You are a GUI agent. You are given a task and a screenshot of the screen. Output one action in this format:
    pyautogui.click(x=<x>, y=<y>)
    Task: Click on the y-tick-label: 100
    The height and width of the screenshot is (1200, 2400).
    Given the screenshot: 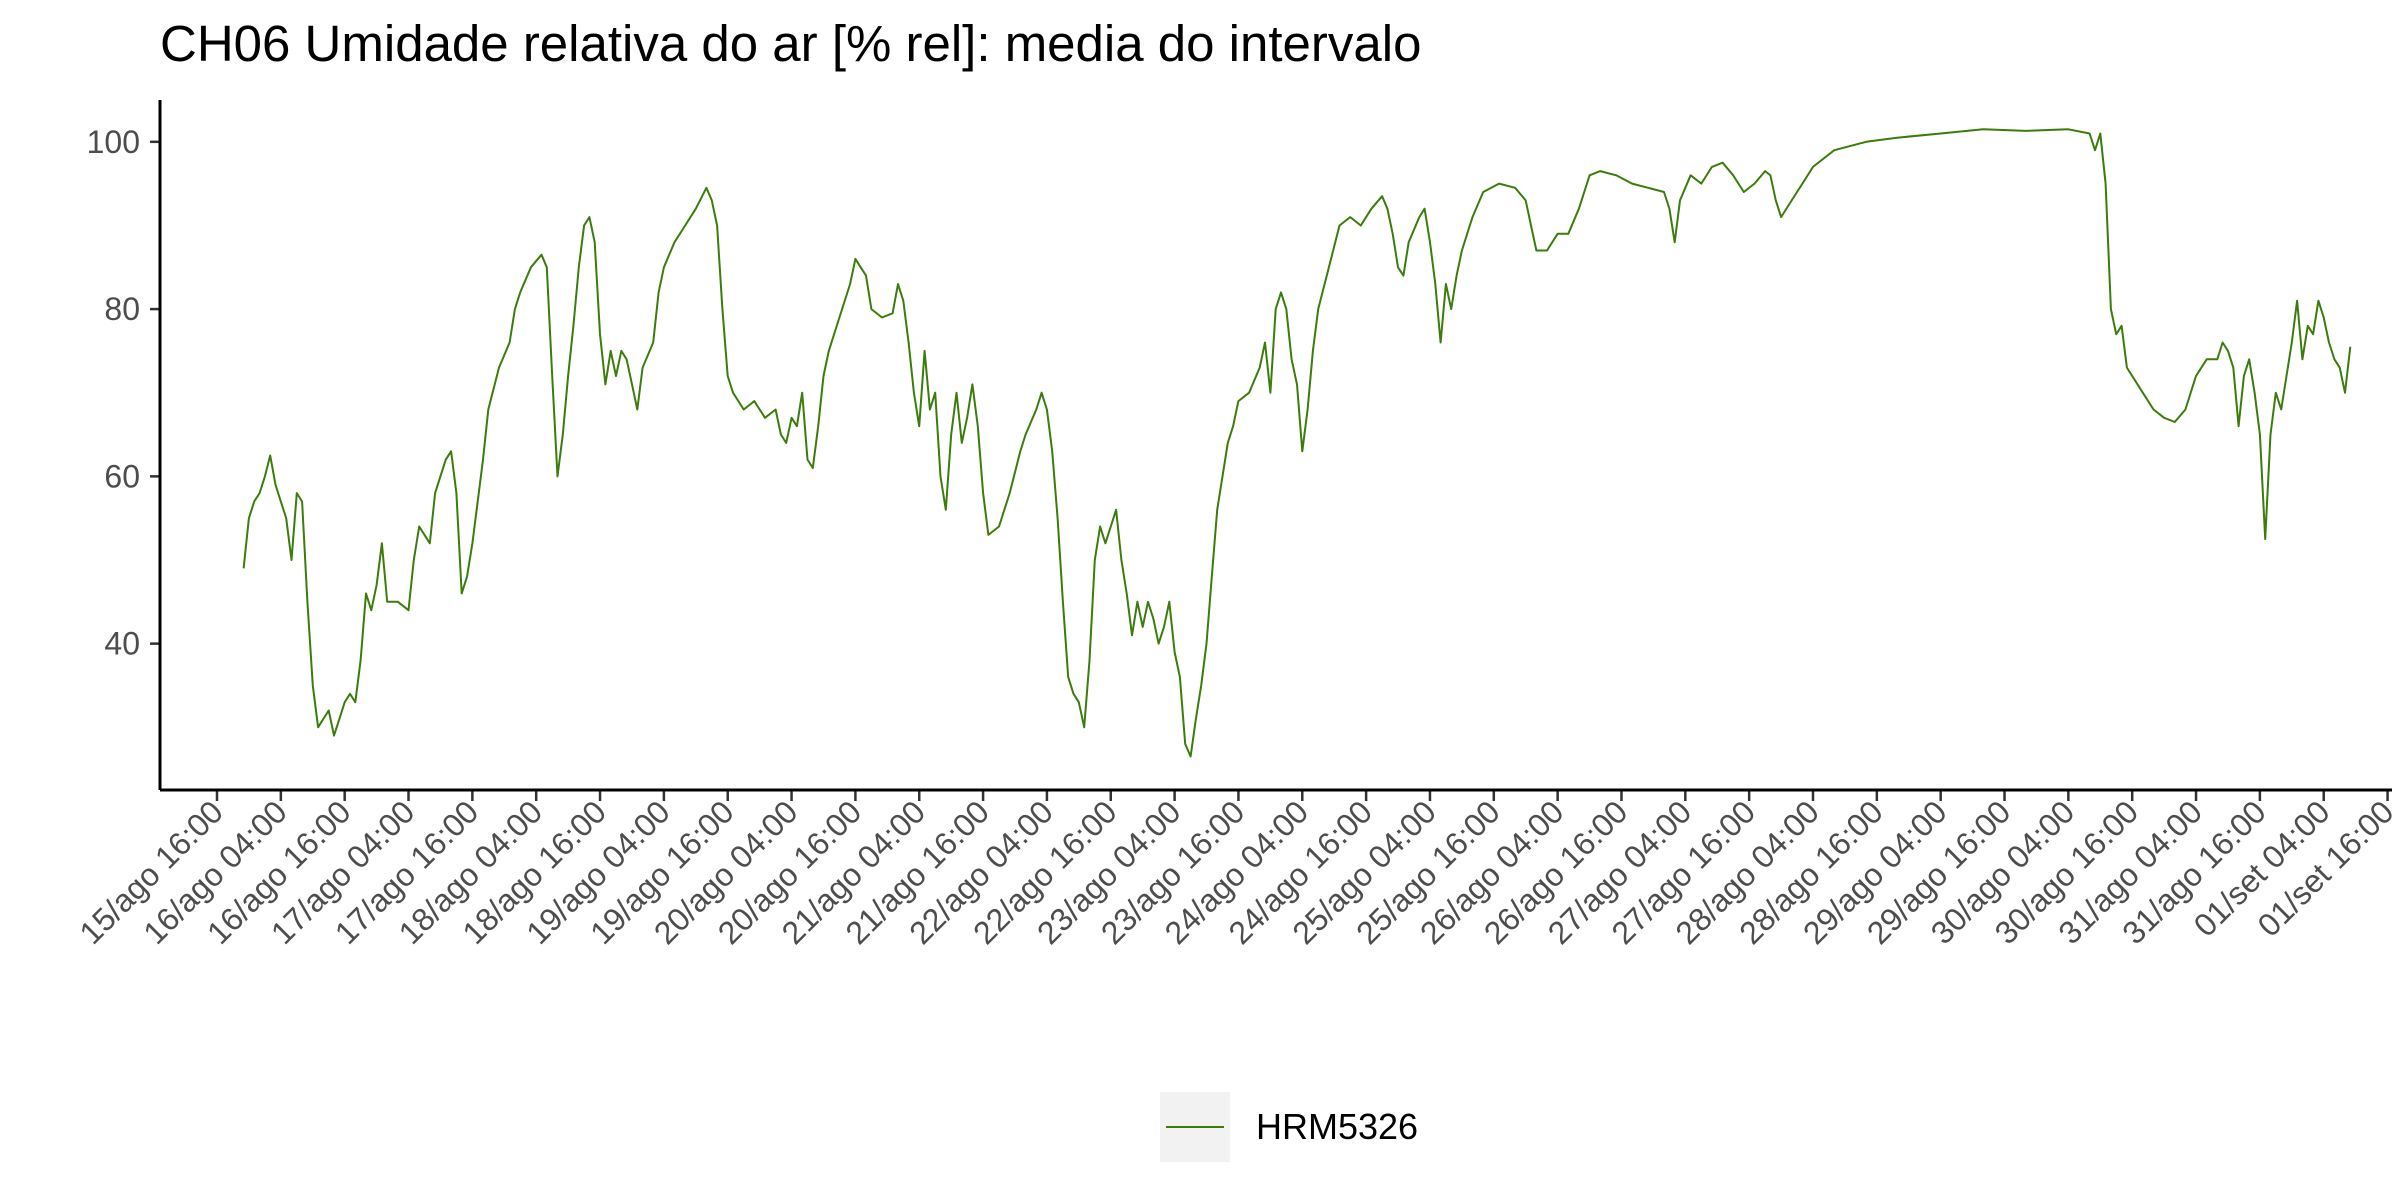 What is the action you would take?
    pyautogui.click(x=113, y=142)
    